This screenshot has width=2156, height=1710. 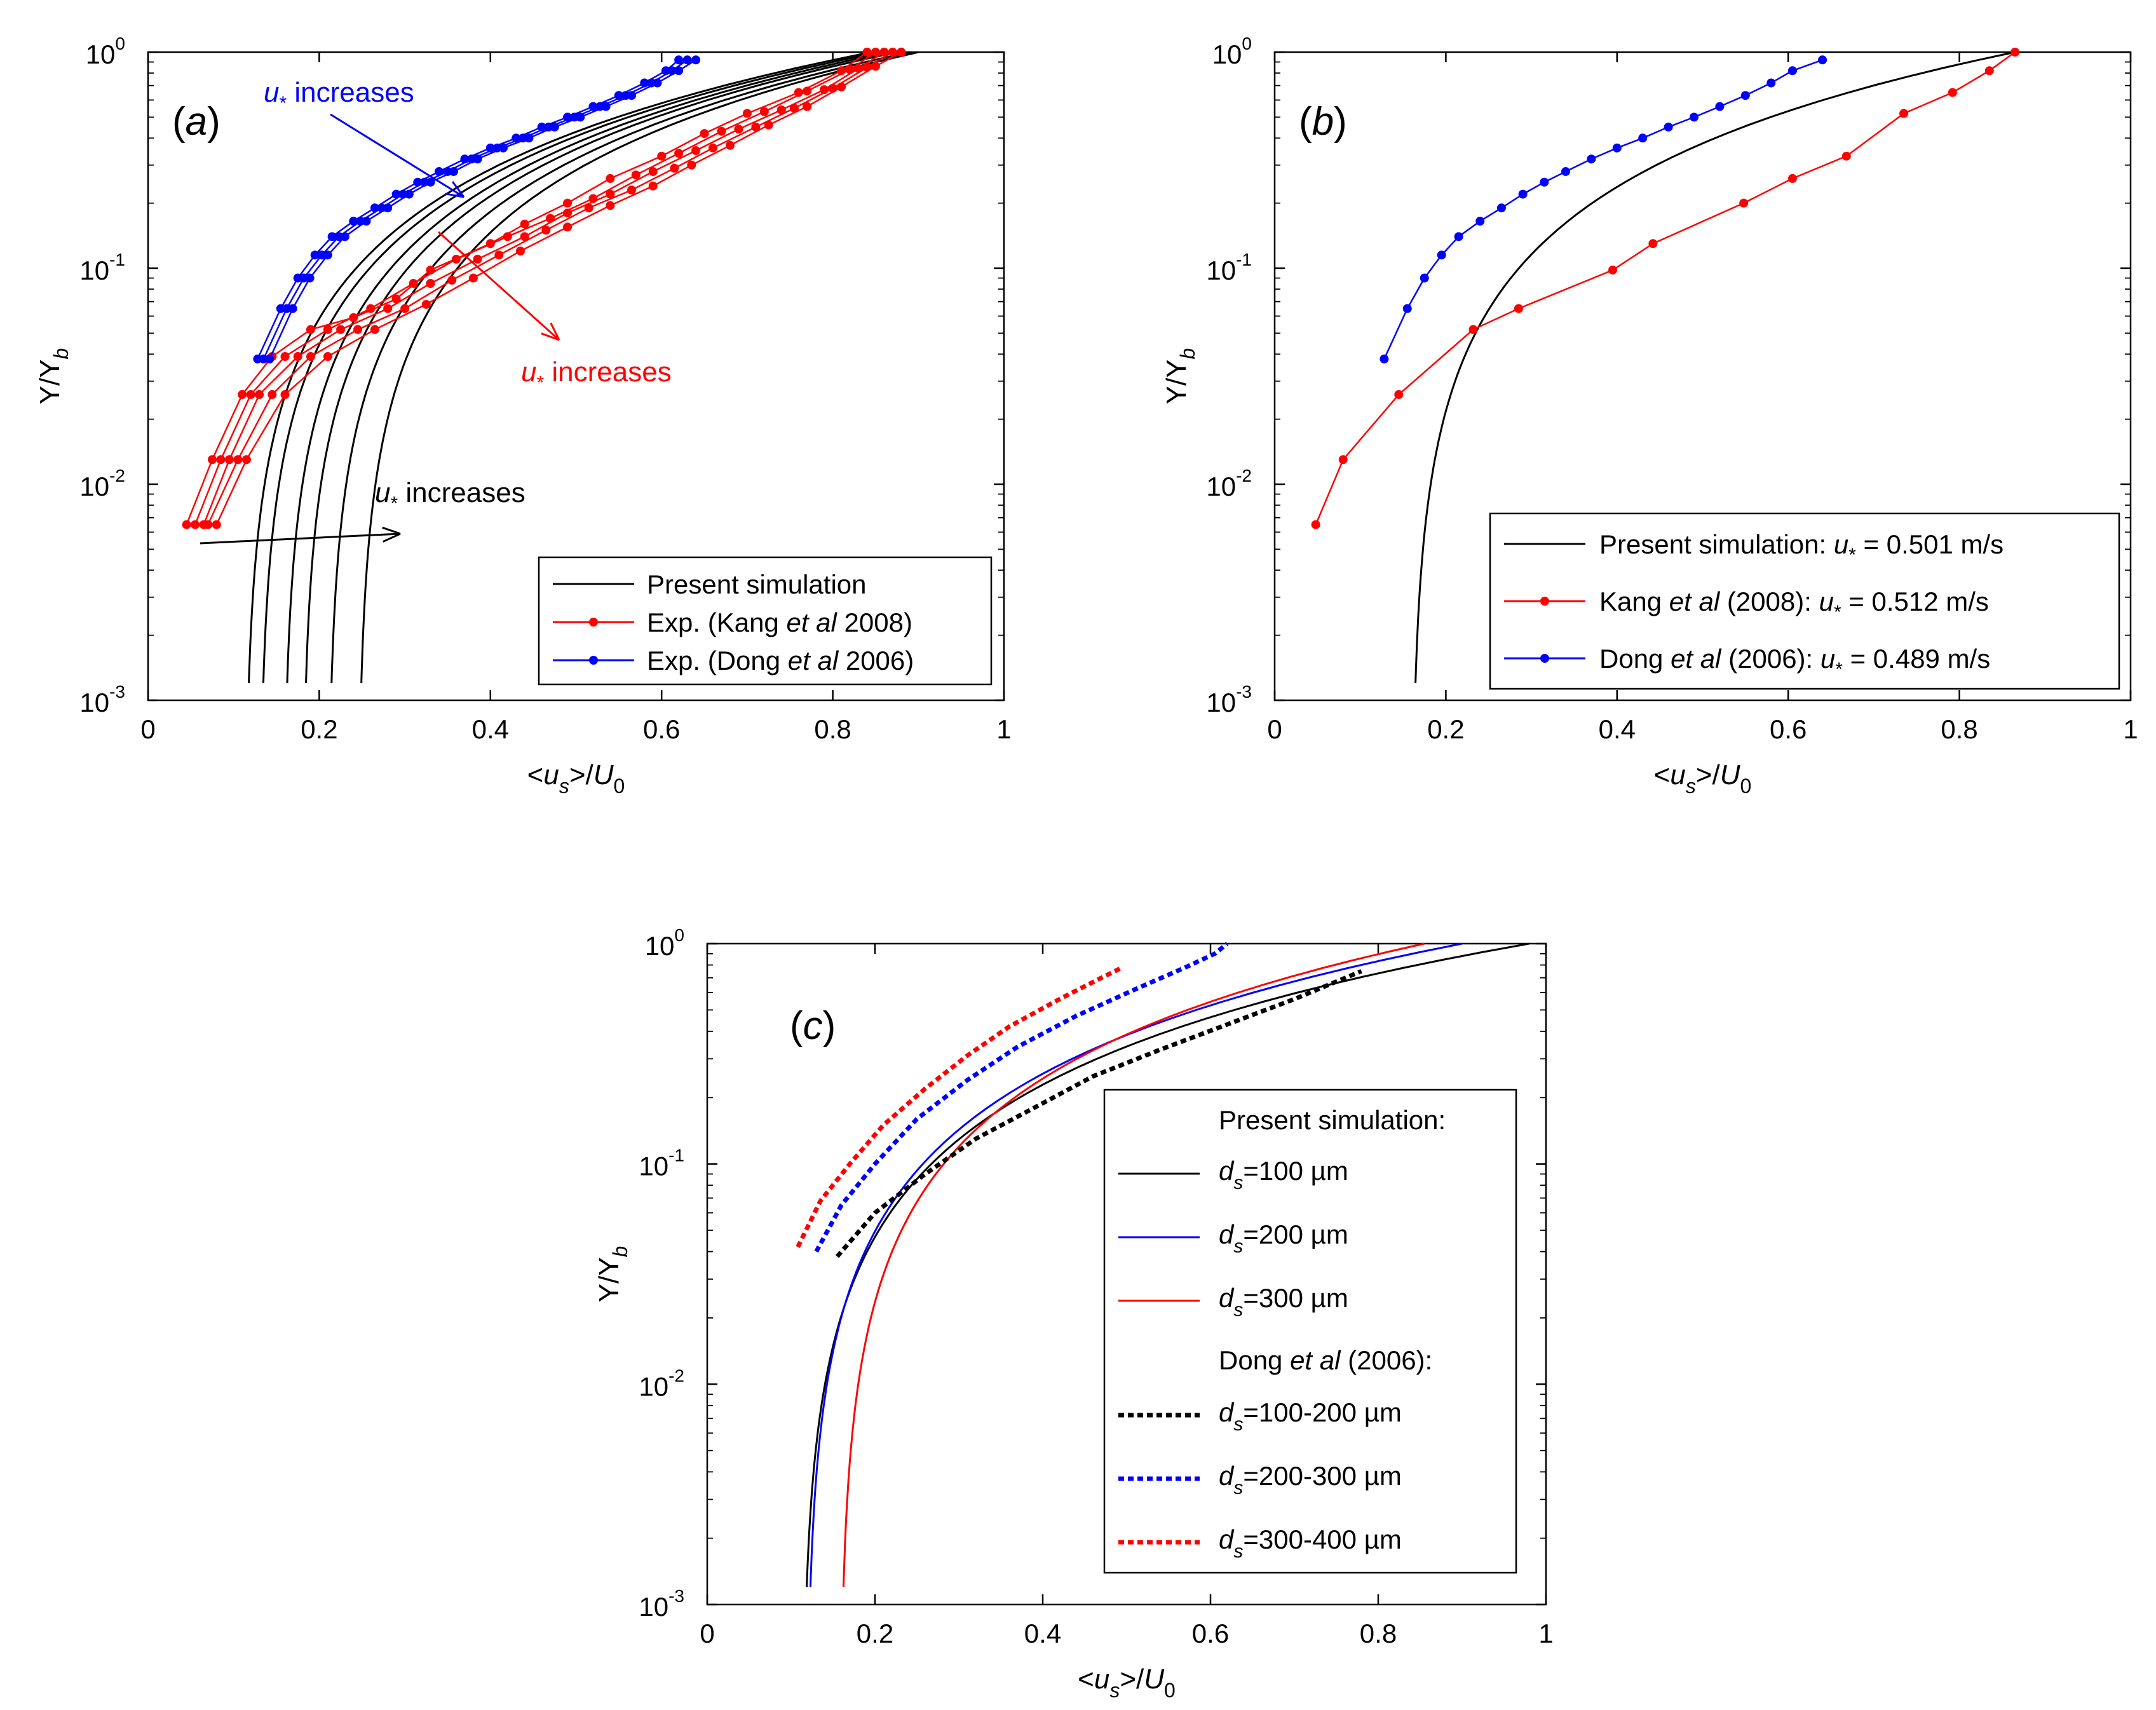 What do you see at coordinates (397, 155) in the screenshot?
I see `arrow-blue-shaft` at bounding box center [397, 155].